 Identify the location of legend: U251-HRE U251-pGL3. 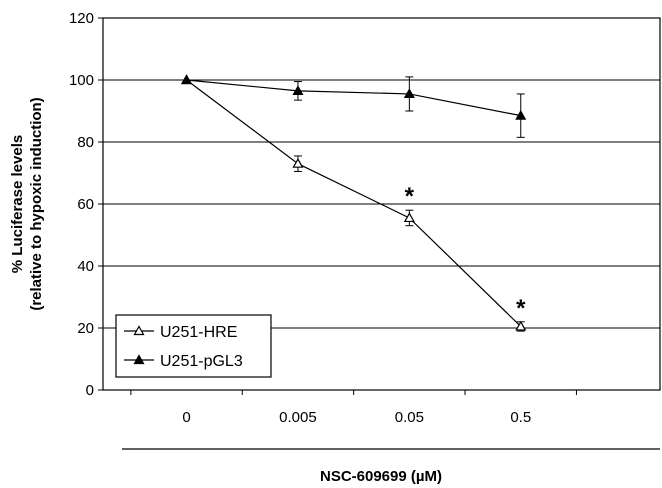
(193, 346).